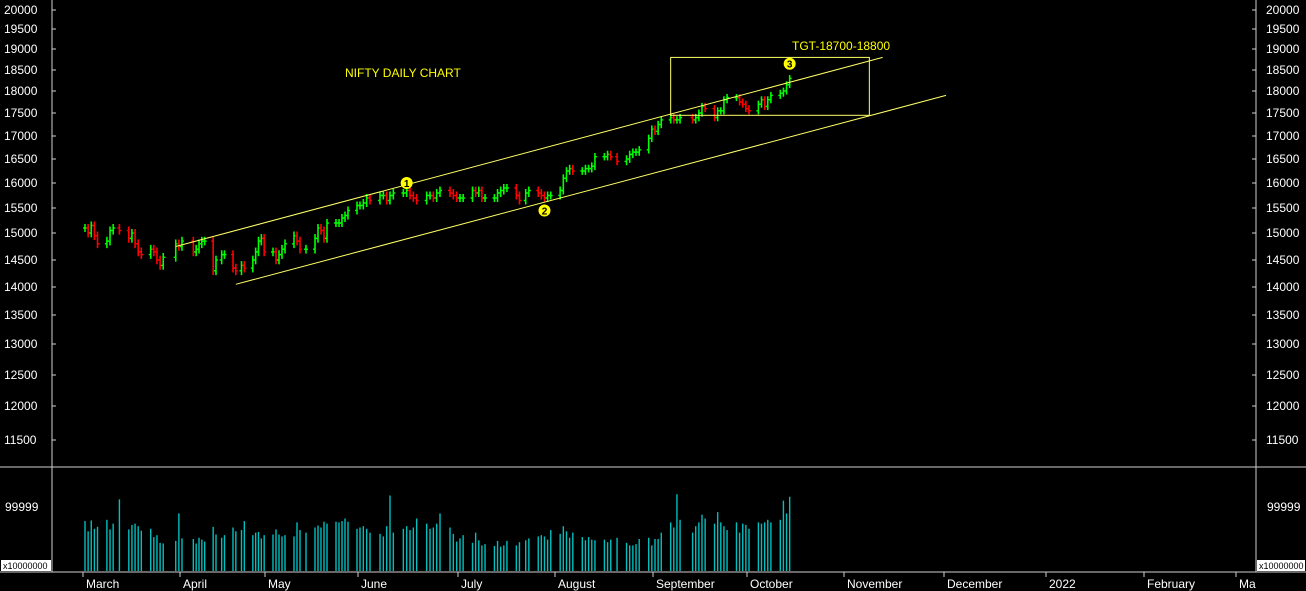 This screenshot has height=591, width=1306. What do you see at coordinates (1283, 91) in the screenshot?
I see `price-tick-label-right: 18000` at bounding box center [1283, 91].